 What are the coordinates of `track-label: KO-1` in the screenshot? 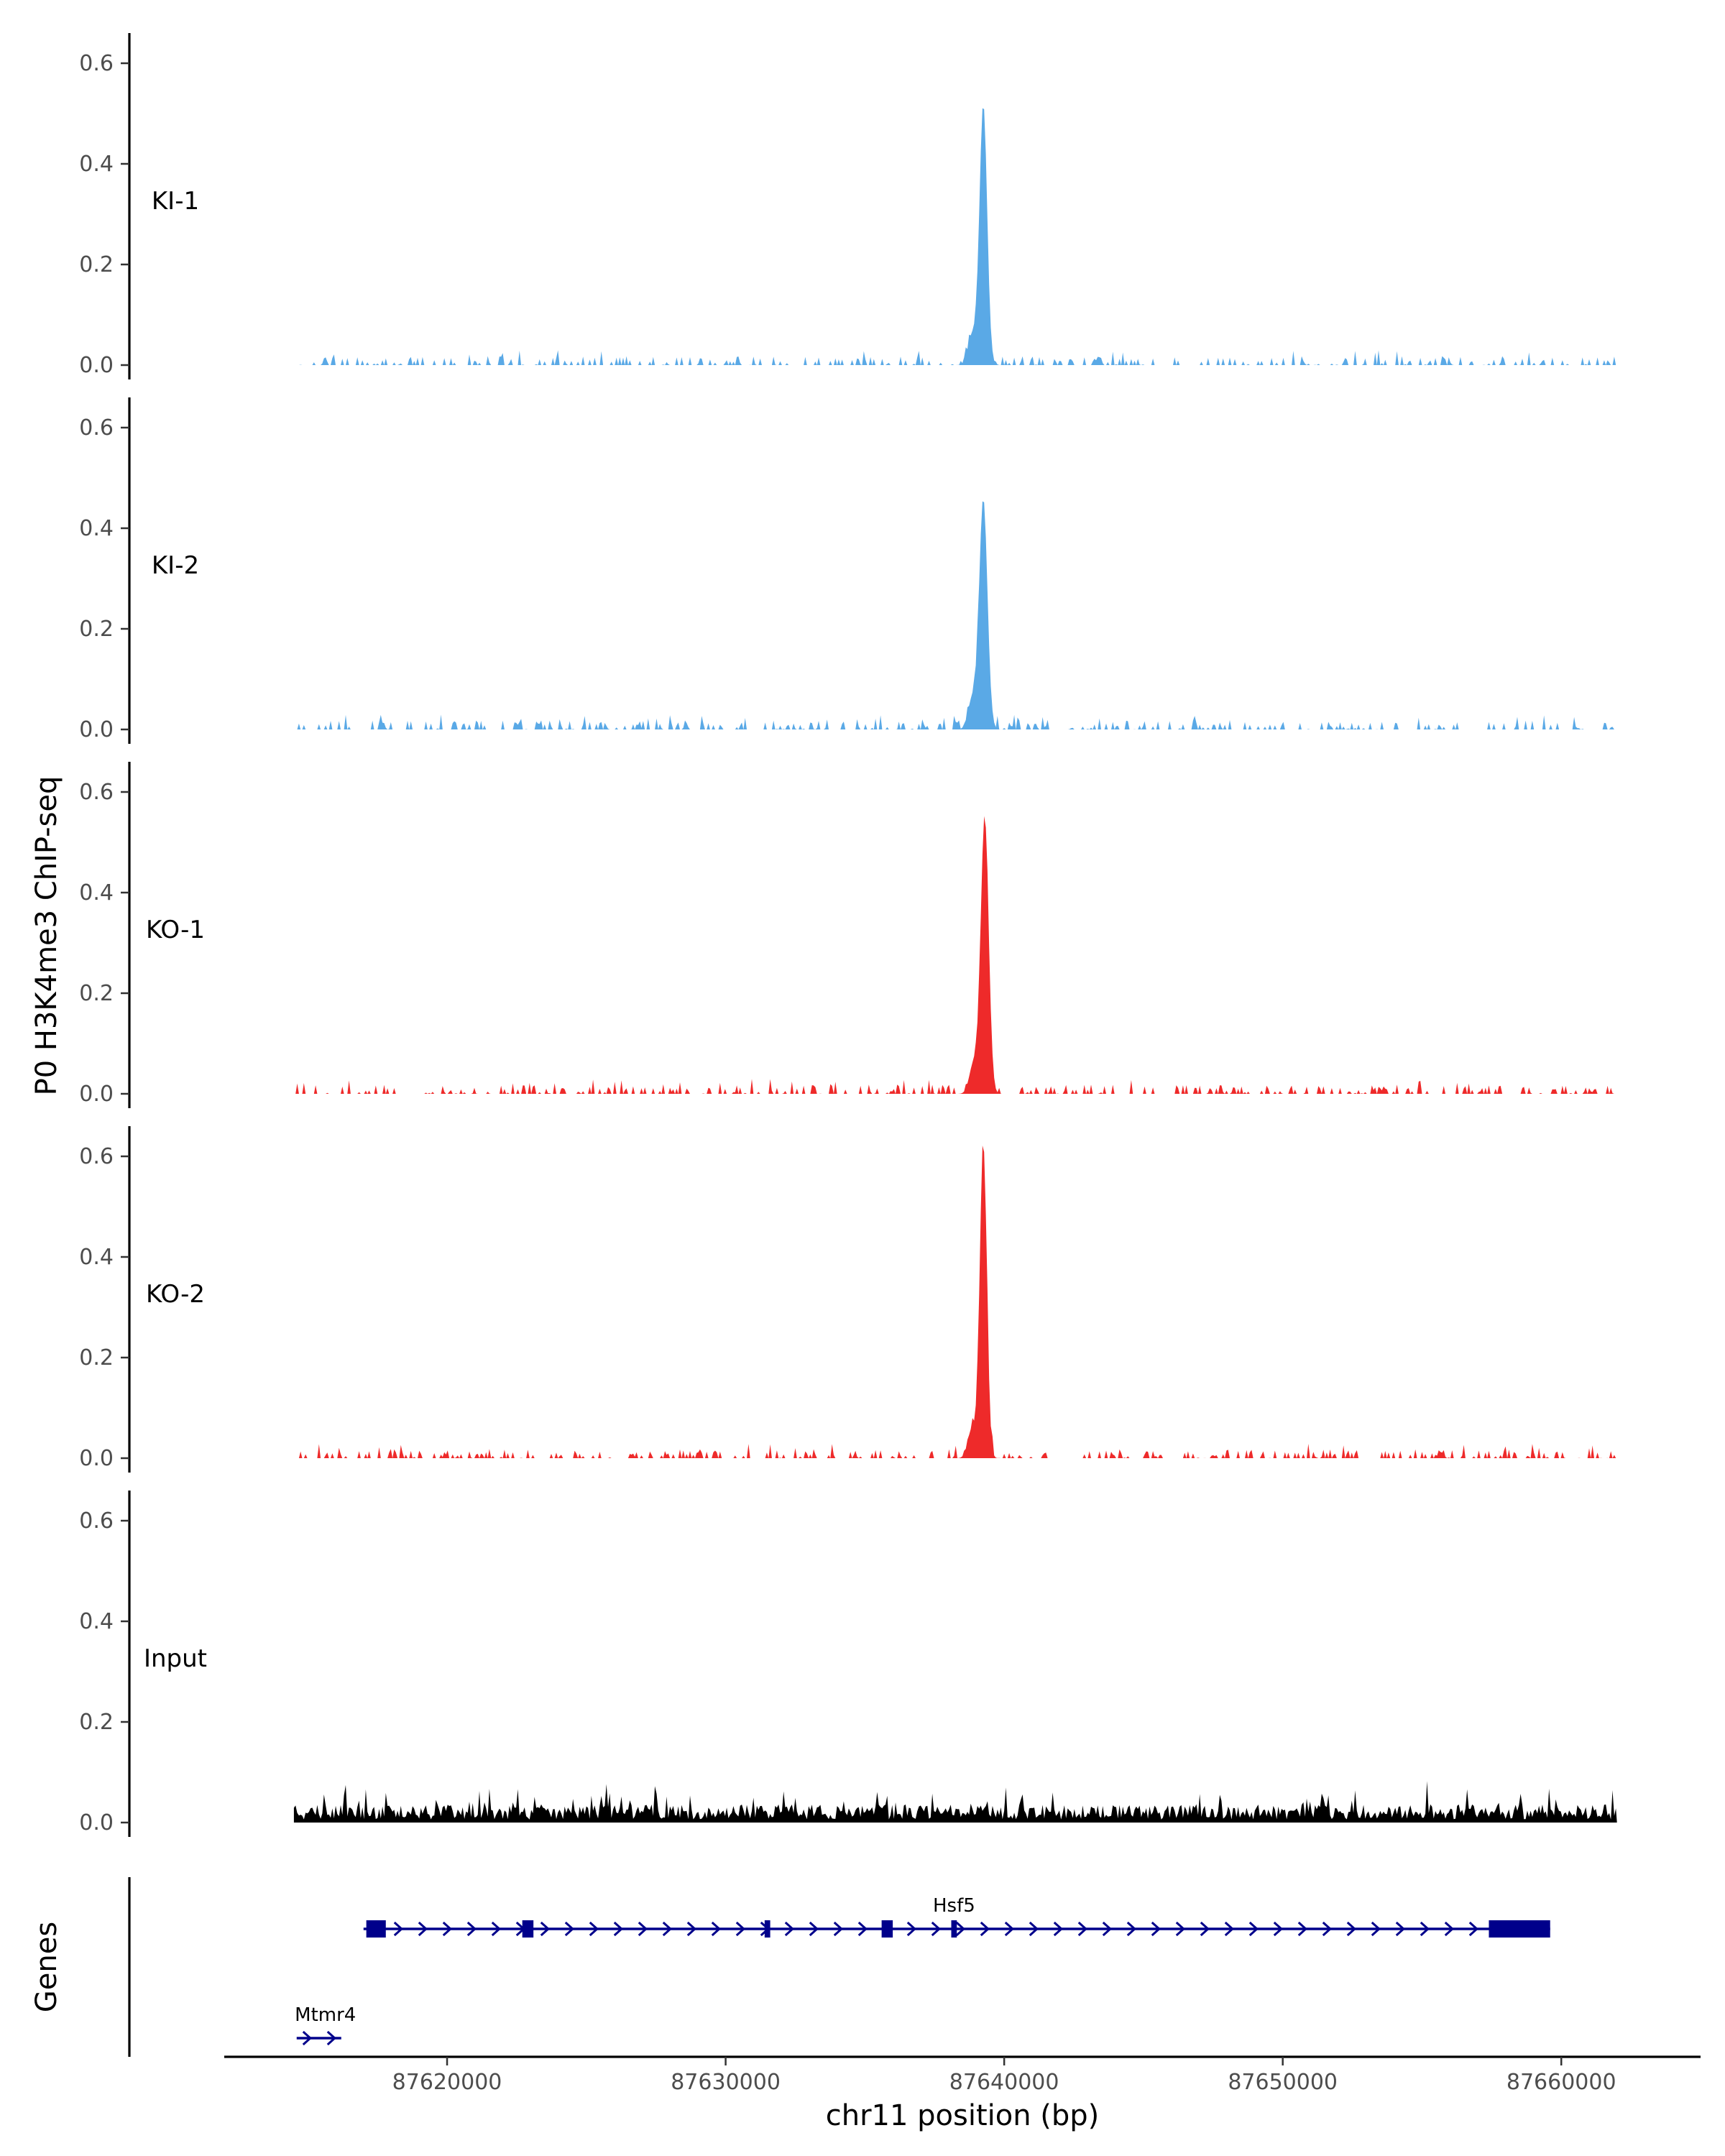 It's located at (175, 930).